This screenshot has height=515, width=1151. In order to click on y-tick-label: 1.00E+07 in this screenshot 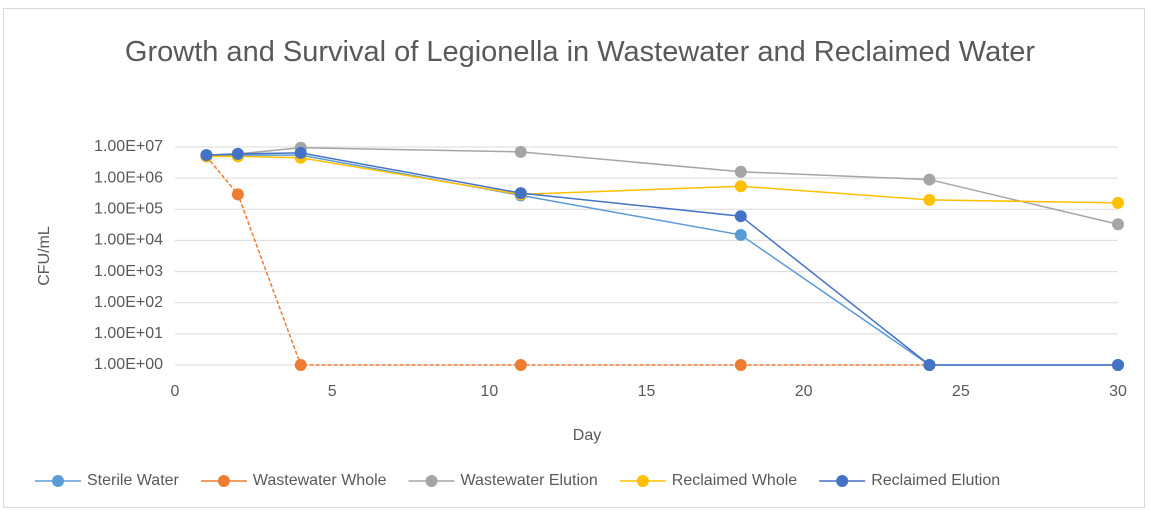, I will do `click(128, 146)`.